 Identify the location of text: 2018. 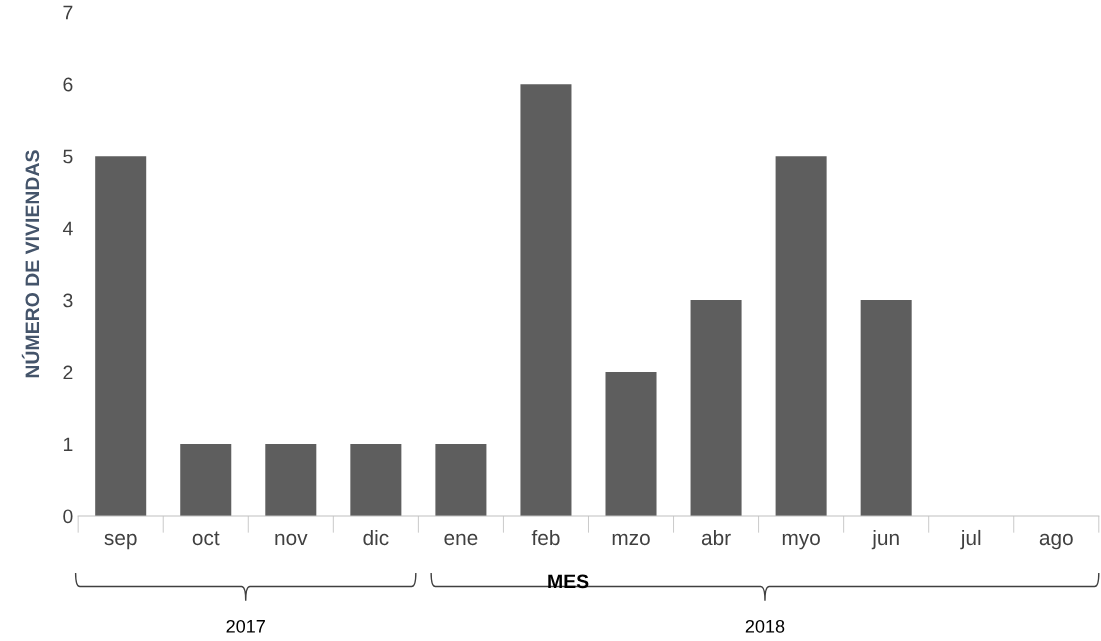
(765, 626).